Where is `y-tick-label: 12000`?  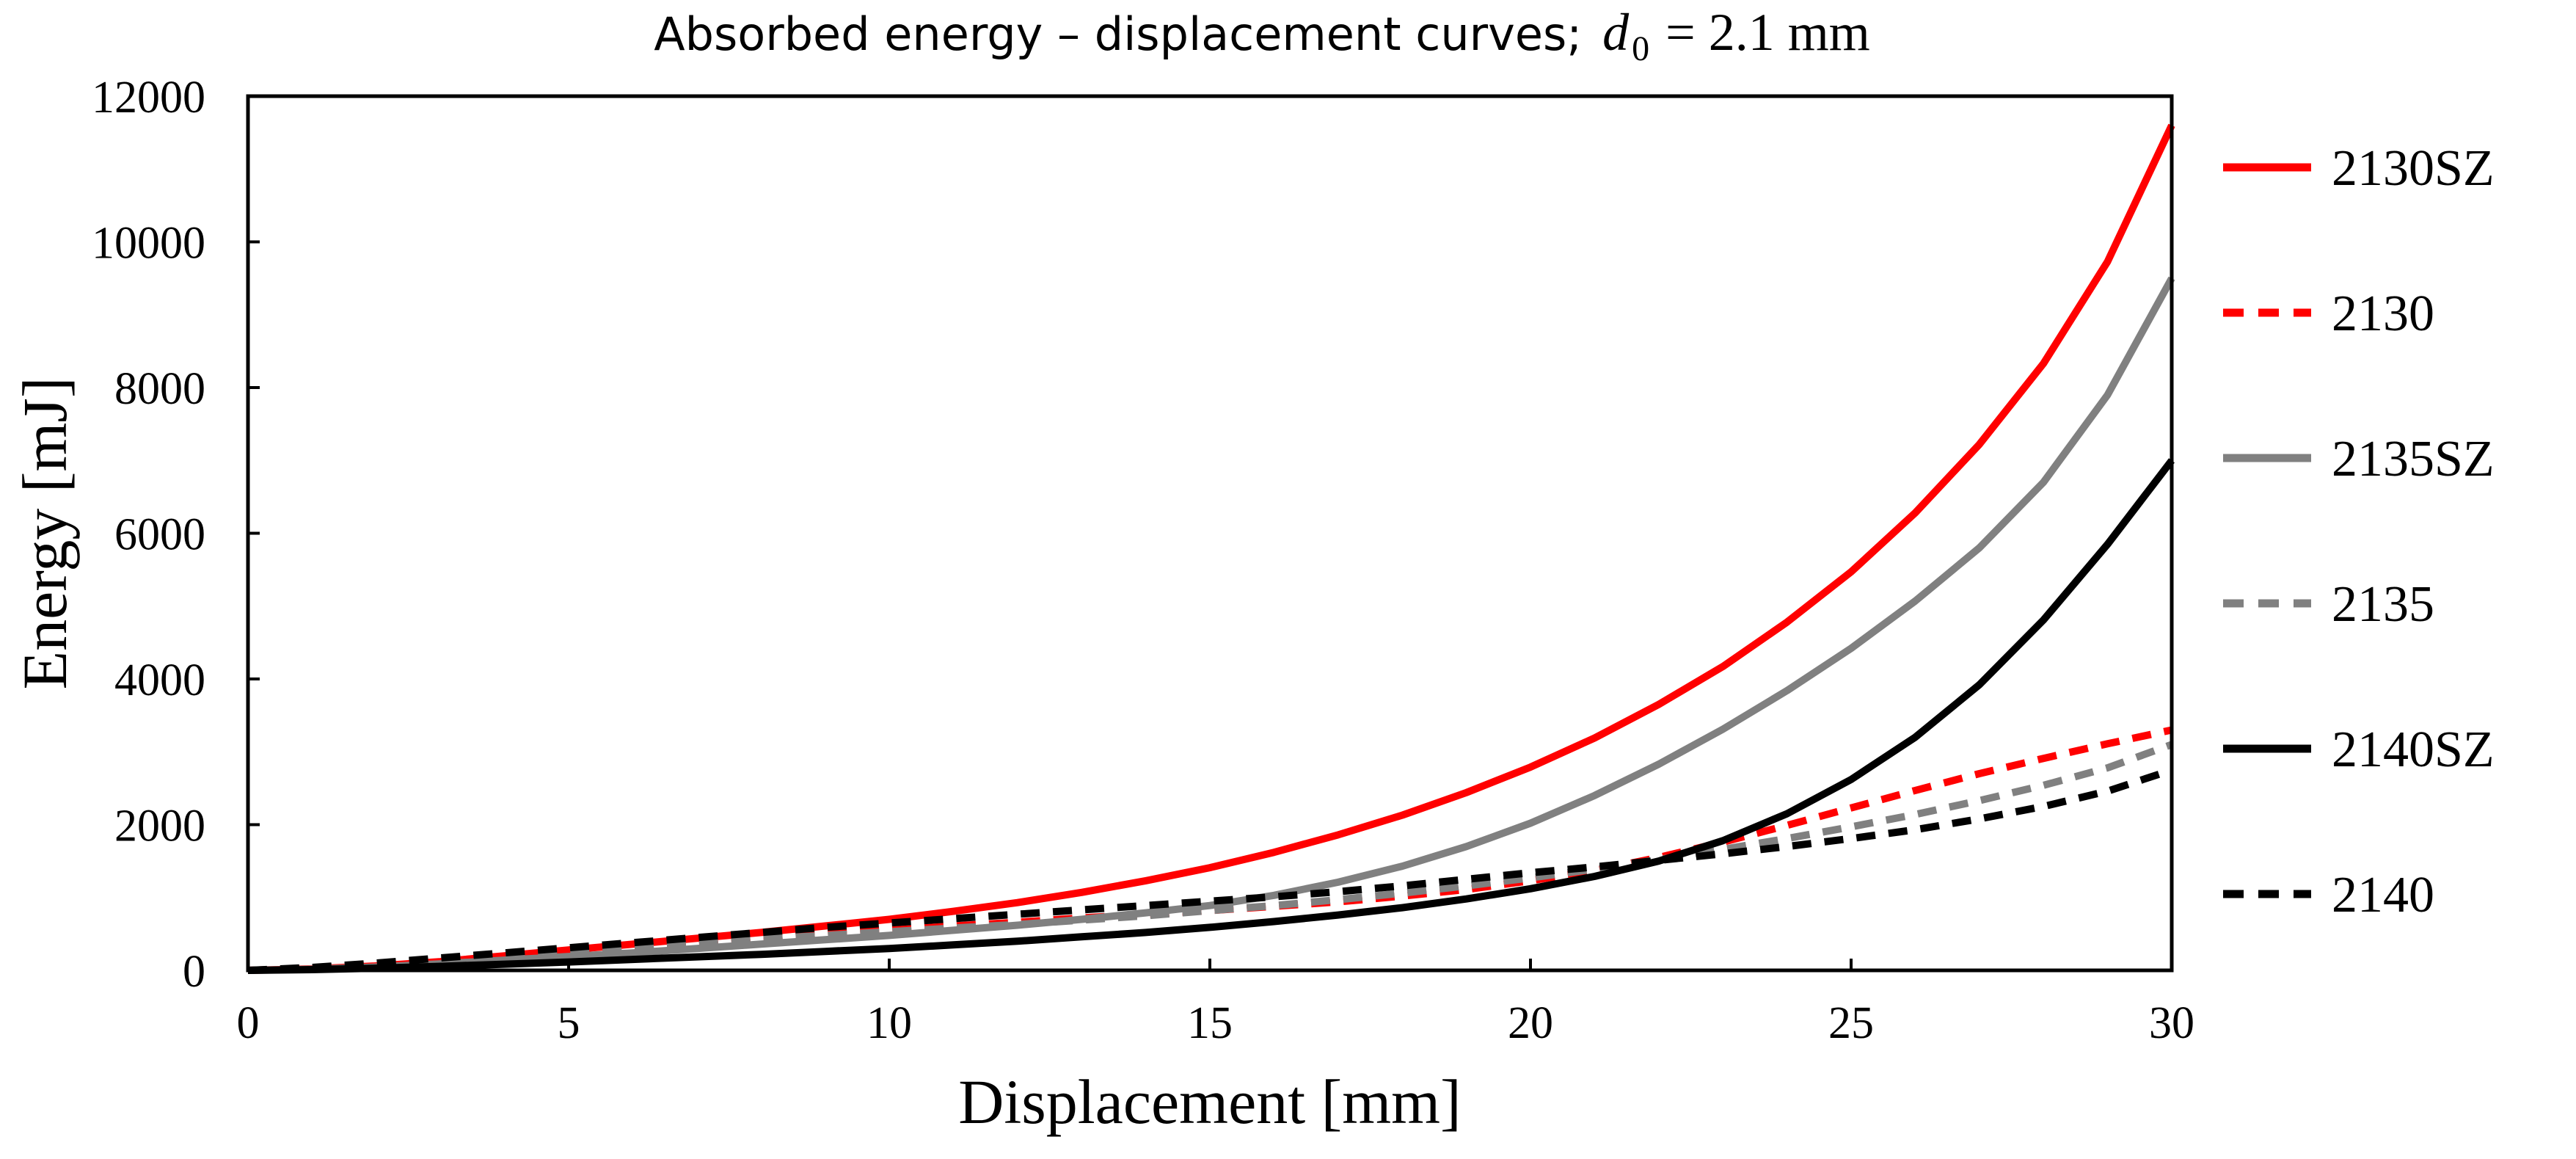
y-tick-label: 12000 is located at coordinates (149, 98).